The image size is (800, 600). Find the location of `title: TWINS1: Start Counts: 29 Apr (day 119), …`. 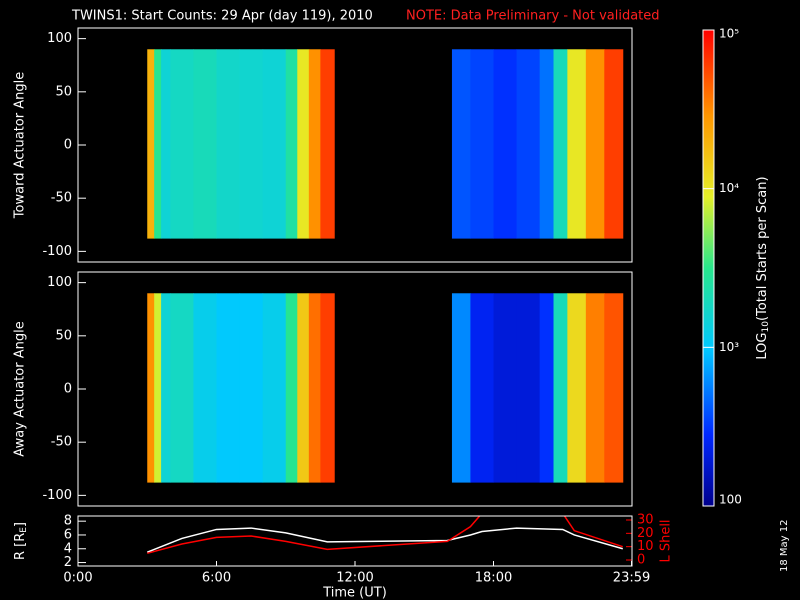

title: TWINS1: Start Counts: 29 Apr (day 119), … is located at coordinates (222, 16).